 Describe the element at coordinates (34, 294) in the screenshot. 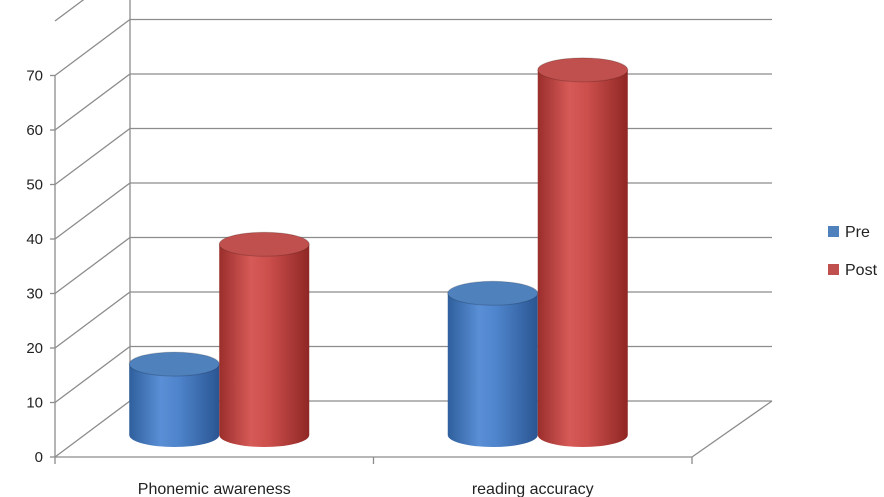

I see `y-tick-label: 30` at that location.